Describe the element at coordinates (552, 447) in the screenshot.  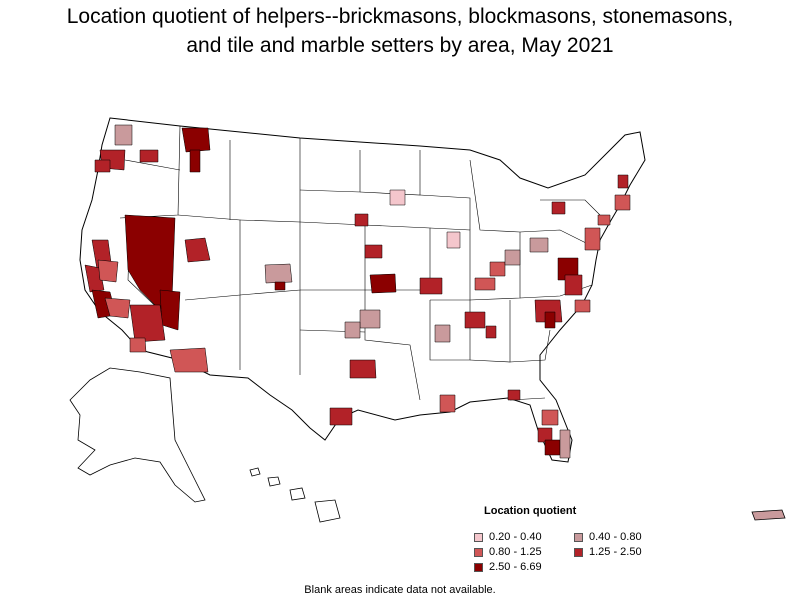
I see `area-fl-sw` at that location.